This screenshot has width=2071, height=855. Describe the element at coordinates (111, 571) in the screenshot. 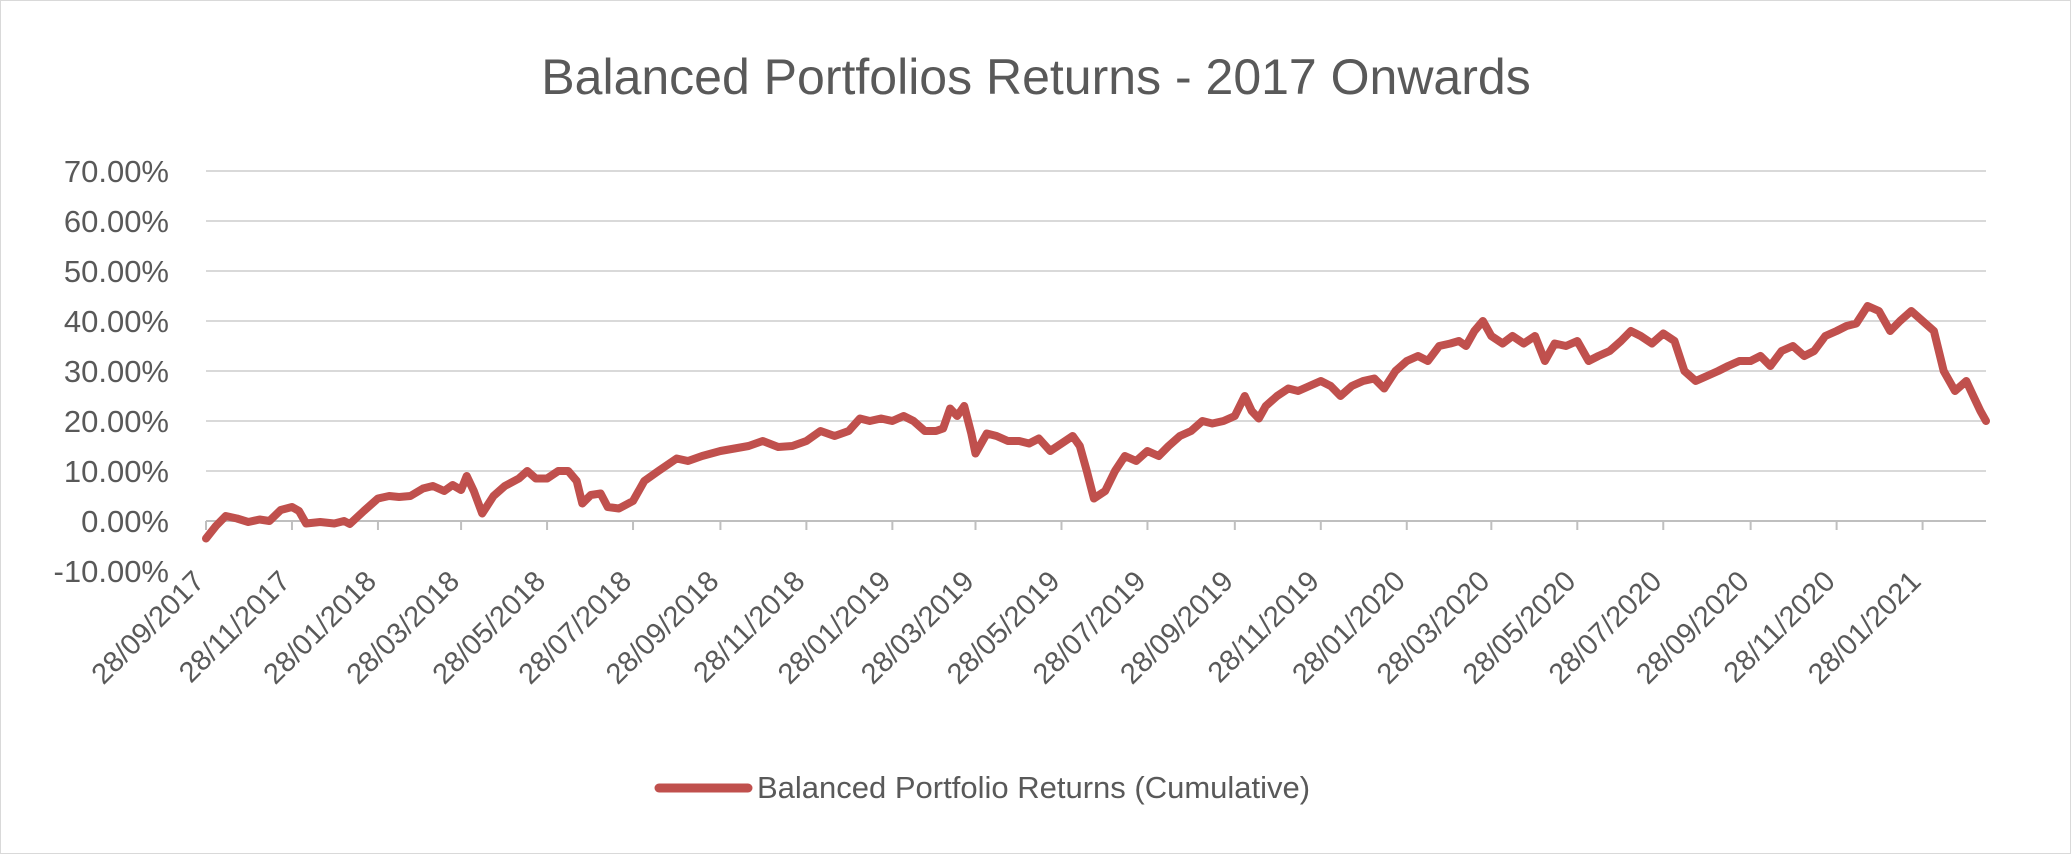

I see `y-tick-label: -10.00%` at that location.